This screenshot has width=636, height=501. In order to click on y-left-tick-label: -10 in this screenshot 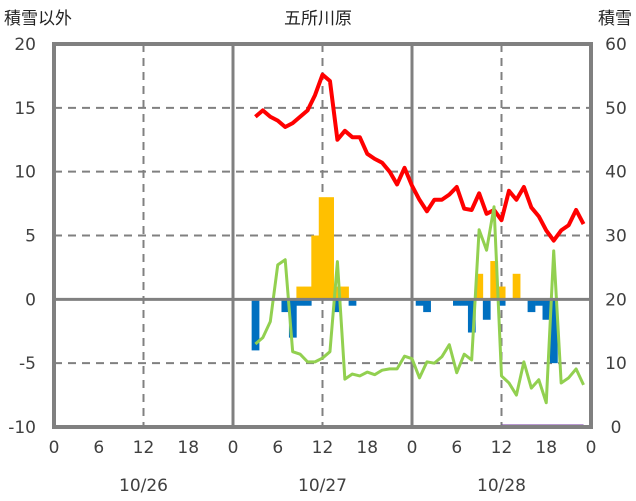, I will do `click(22, 428)`.